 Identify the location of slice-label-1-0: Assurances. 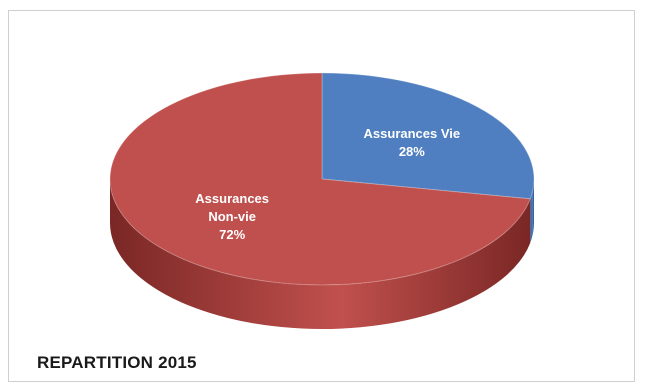
(232, 198).